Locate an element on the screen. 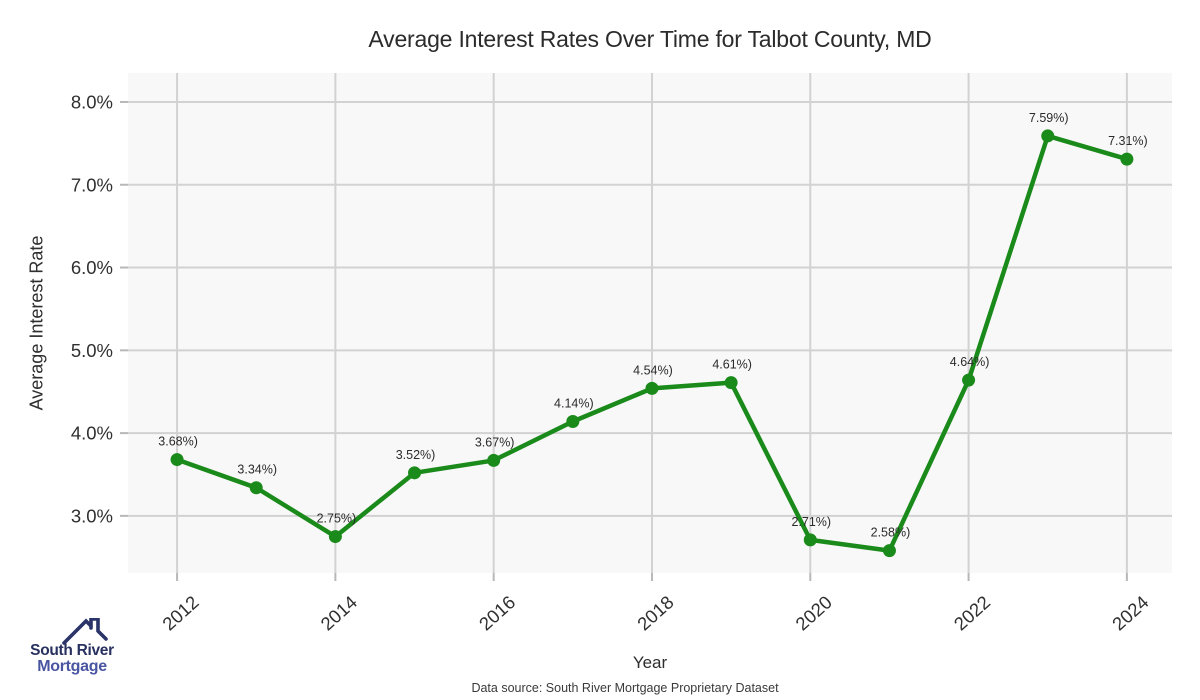  y-tick-label: 7.0% is located at coordinates (92, 184).